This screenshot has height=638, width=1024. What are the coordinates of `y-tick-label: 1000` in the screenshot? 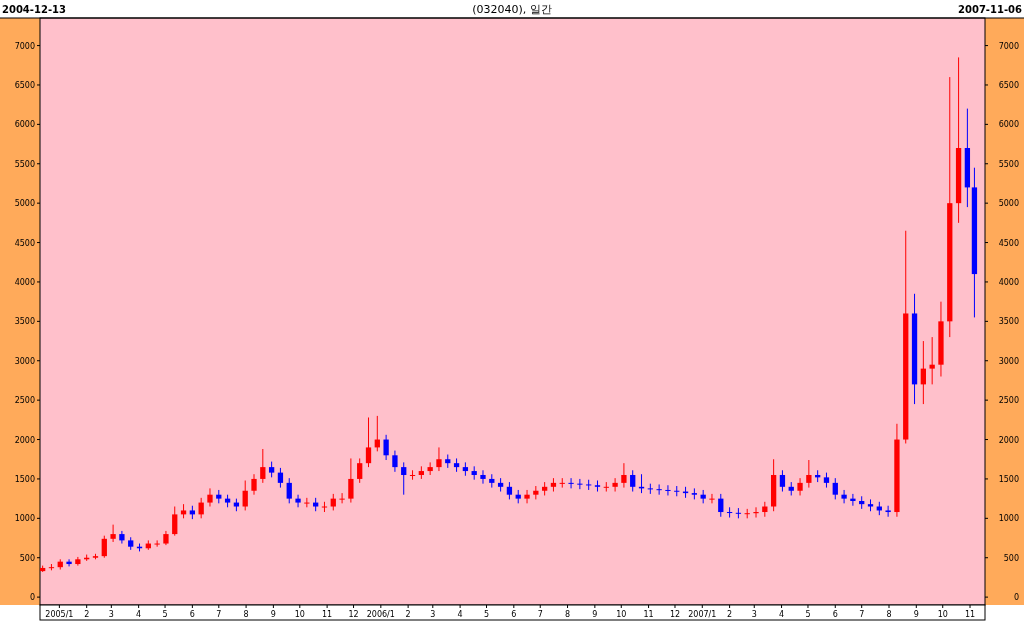 It's located at (24, 519).